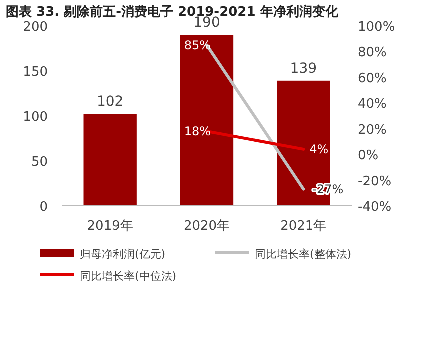 The image size is (422, 342). What do you see at coordinates (110, 102) in the screenshot?
I see `bar-label: 102` at bounding box center [110, 102].